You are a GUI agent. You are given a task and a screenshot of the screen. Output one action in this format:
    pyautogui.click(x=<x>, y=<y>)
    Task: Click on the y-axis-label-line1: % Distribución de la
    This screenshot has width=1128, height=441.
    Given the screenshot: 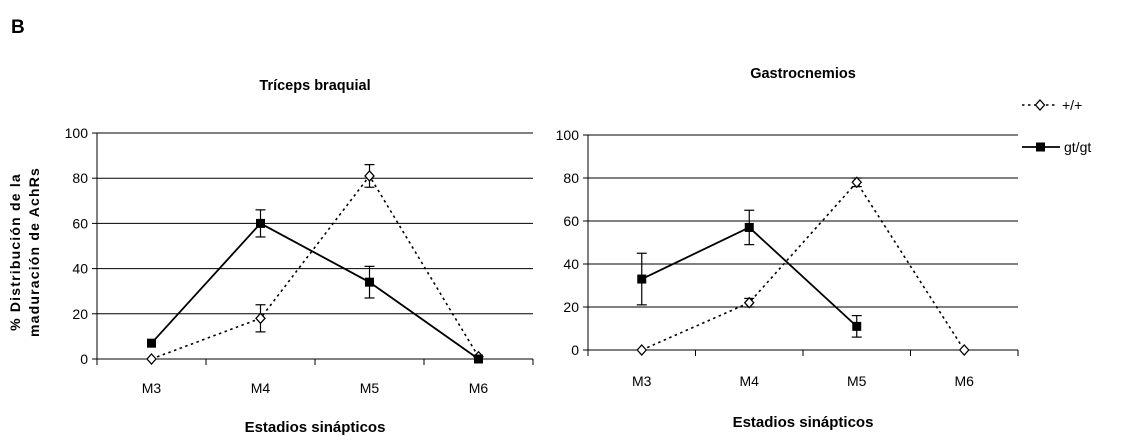 What is the action you would take?
    pyautogui.click(x=15, y=252)
    